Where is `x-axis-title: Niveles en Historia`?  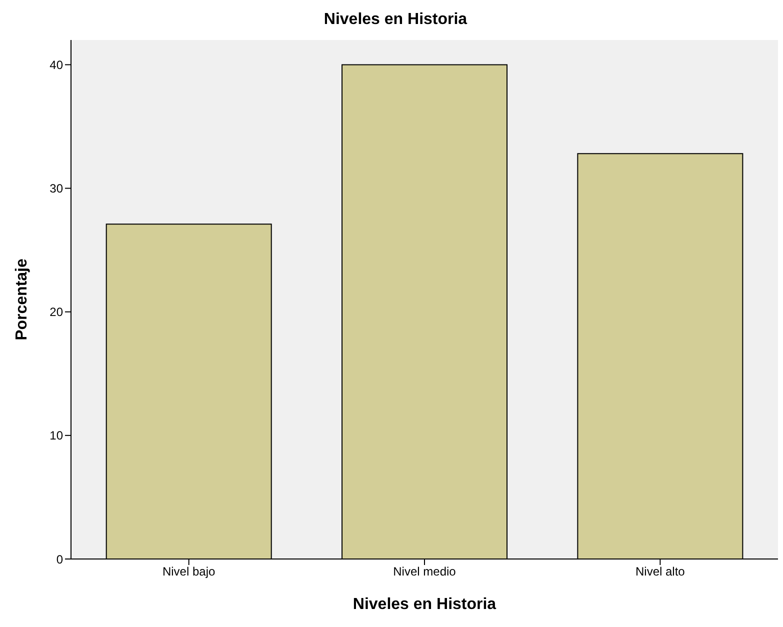
x-axis-title: Niveles en Historia is located at coordinates (424, 604).